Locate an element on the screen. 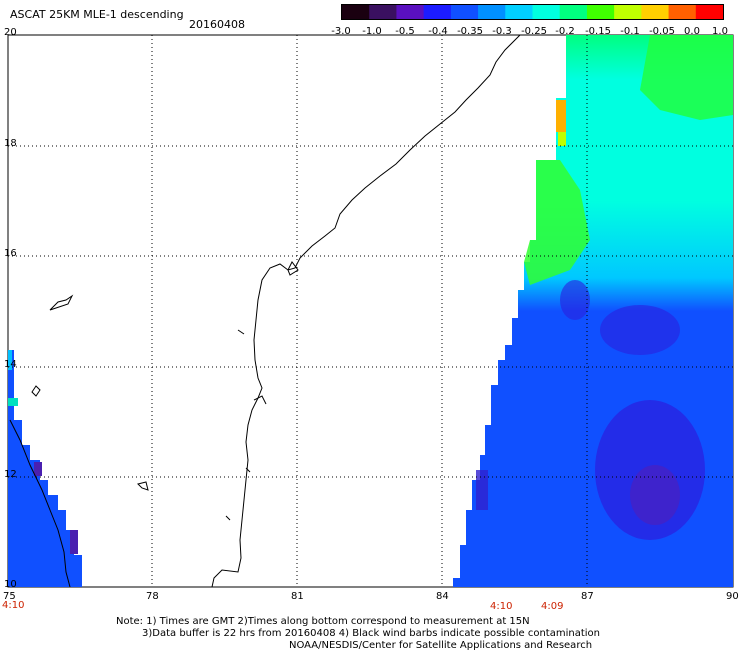  lat-label: 14 is located at coordinates (10, 364).